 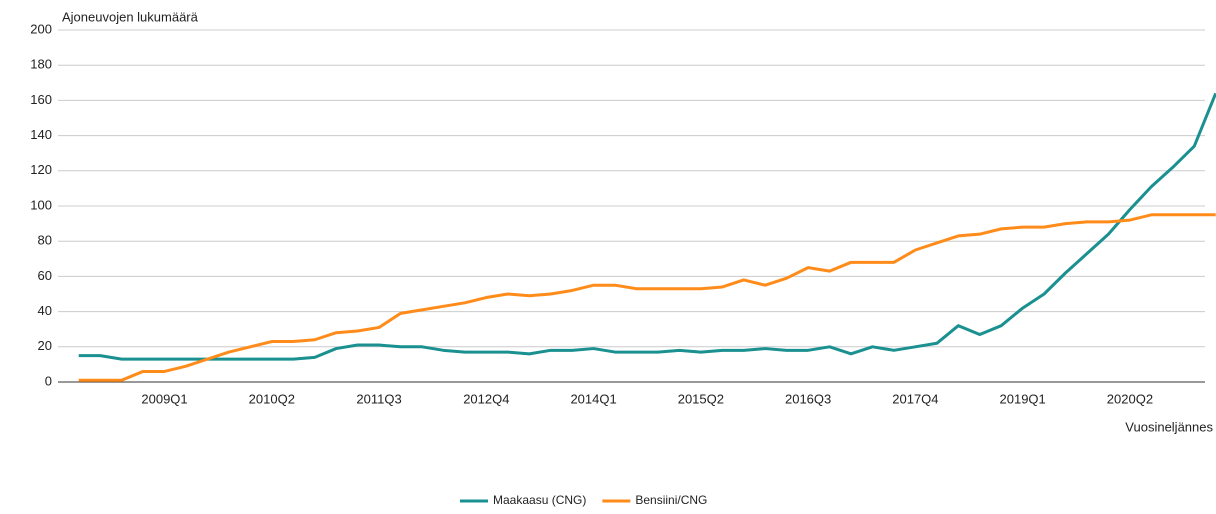 What do you see at coordinates (45, 310) in the screenshot?
I see `y-tick-label: 40` at bounding box center [45, 310].